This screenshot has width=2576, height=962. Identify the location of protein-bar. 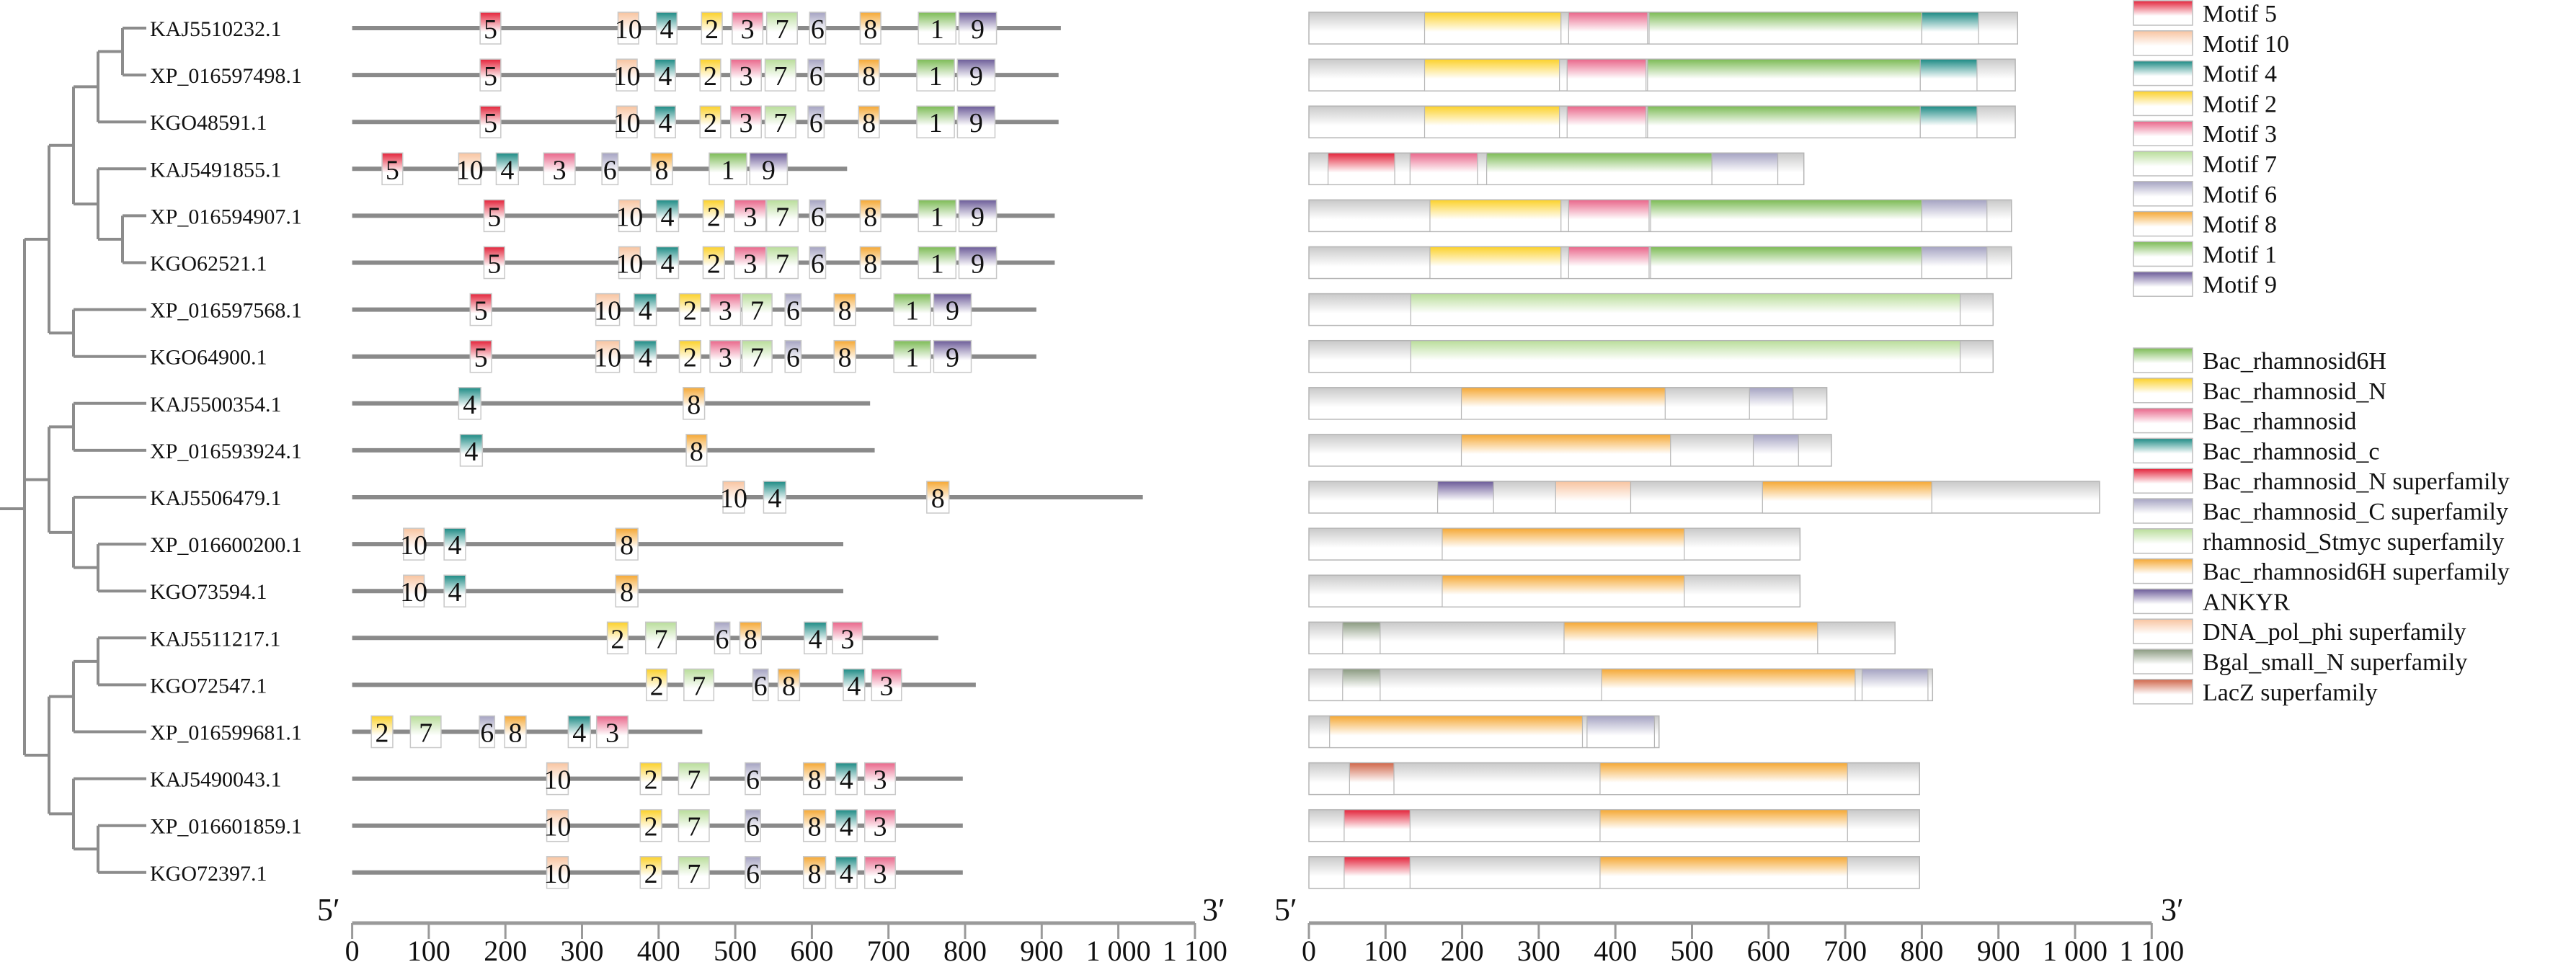
(1704, 497).